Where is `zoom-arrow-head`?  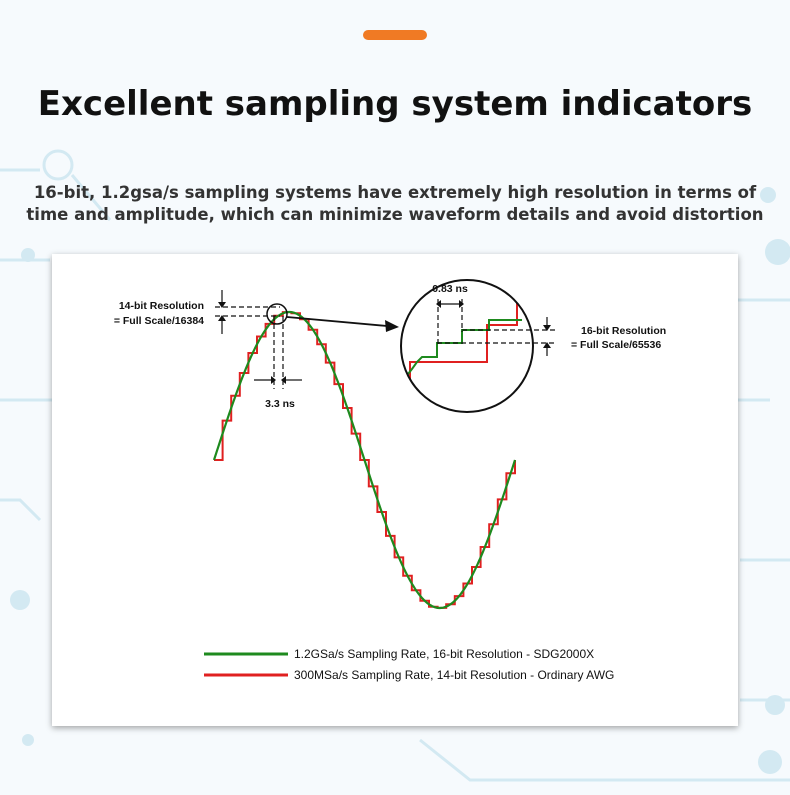 zoom-arrow-head is located at coordinates (392, 326).